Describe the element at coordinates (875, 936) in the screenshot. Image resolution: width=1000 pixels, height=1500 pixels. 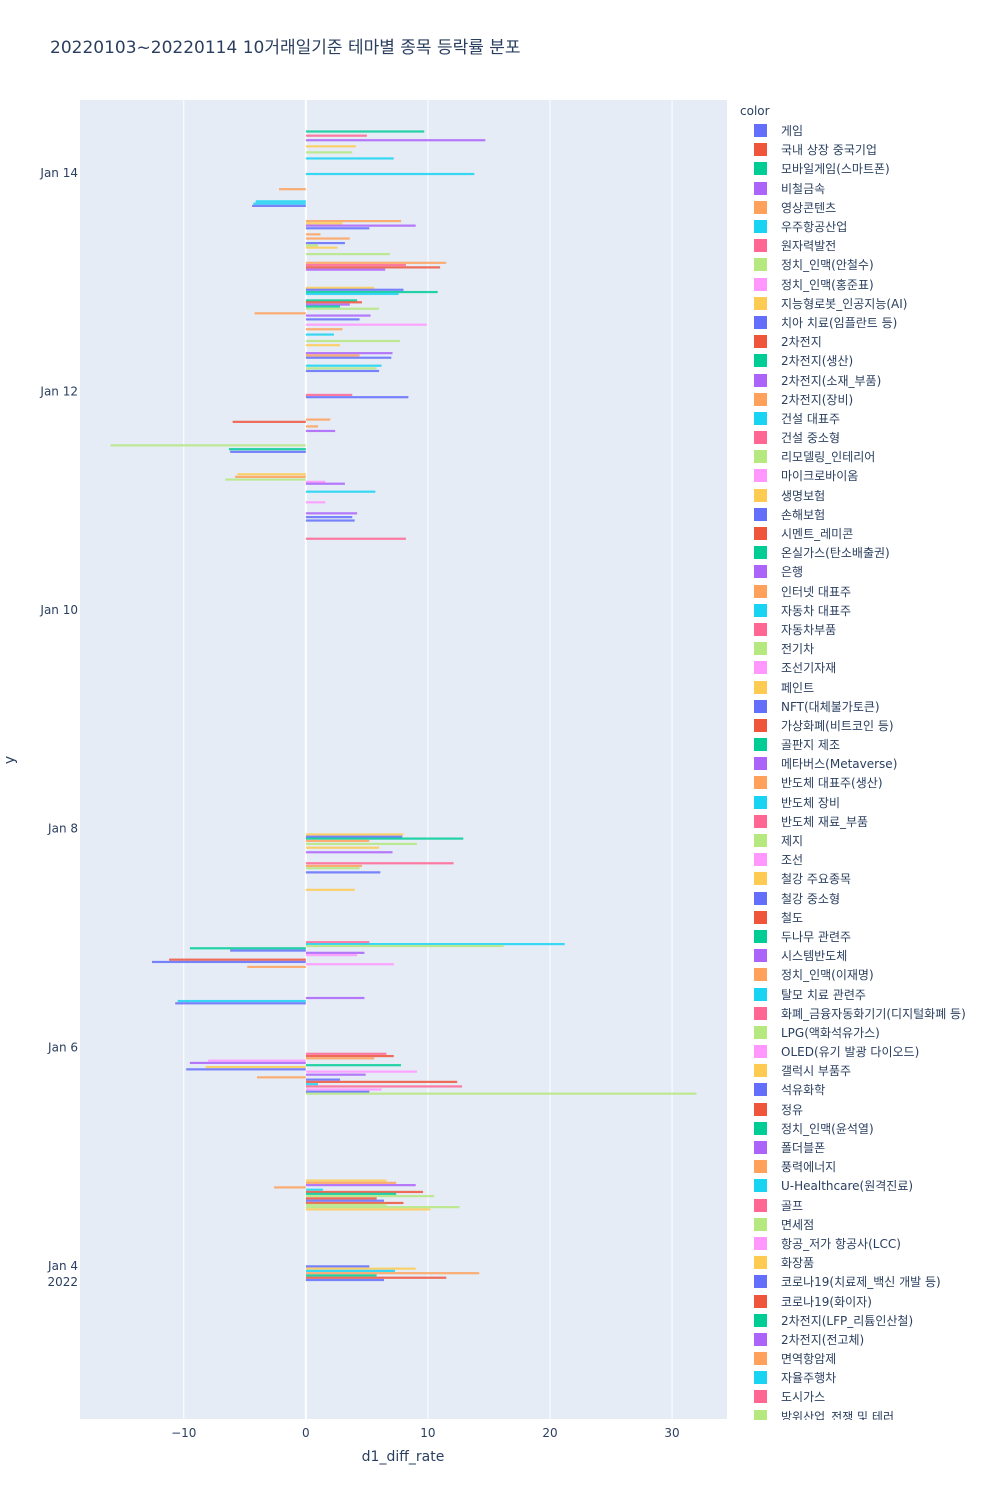
I see `legend-item: 두나무 관련주` at that location.